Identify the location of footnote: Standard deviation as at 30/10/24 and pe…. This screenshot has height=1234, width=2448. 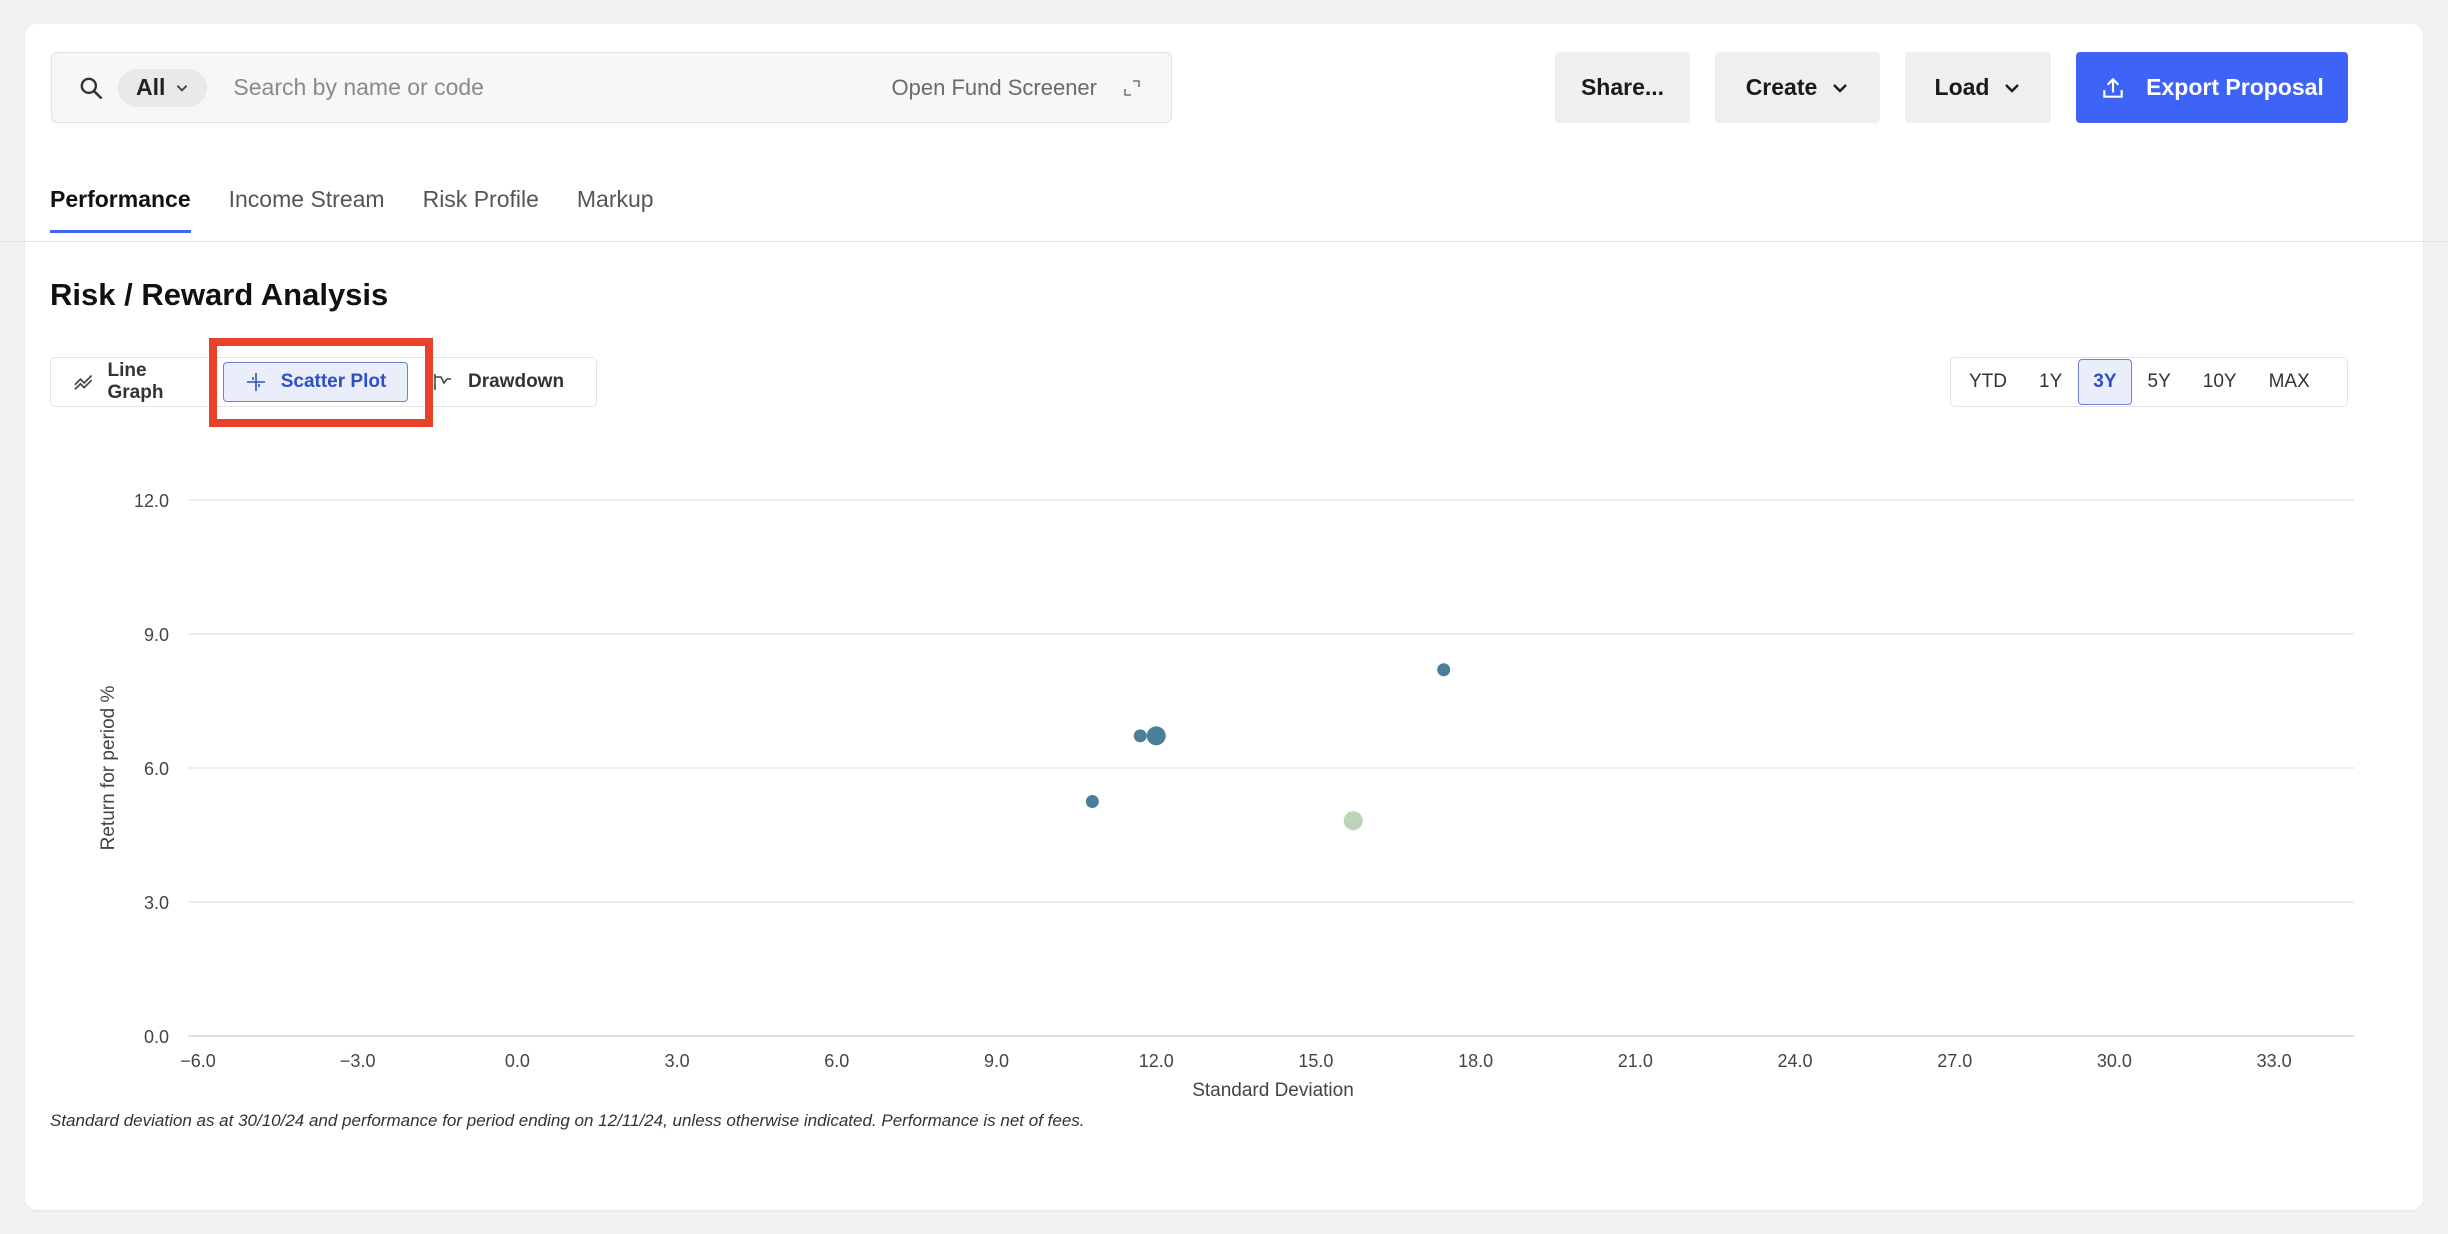
(567, 1120).